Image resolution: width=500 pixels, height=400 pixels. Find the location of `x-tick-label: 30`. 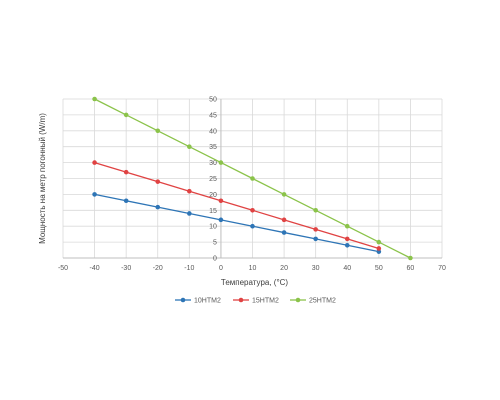

x-tick-label: 30 is located at coordinates (316, 268).